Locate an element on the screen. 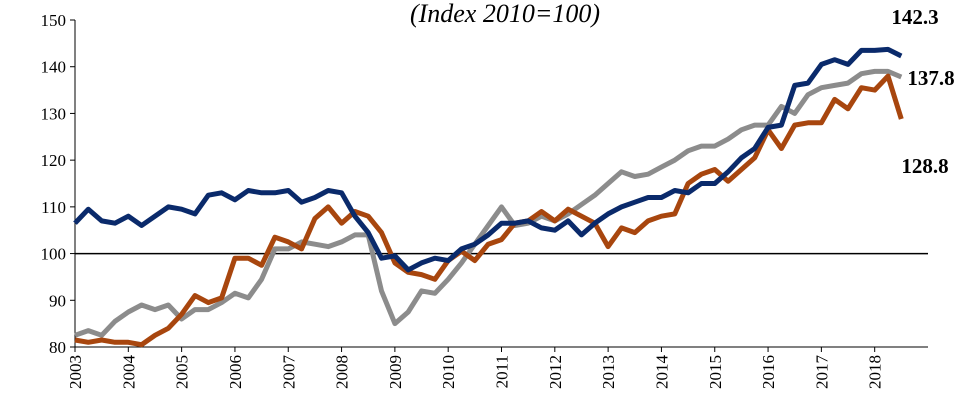 The image size is (978, 410). x-tick-label: 2003 is located at coordinates (75, 372).